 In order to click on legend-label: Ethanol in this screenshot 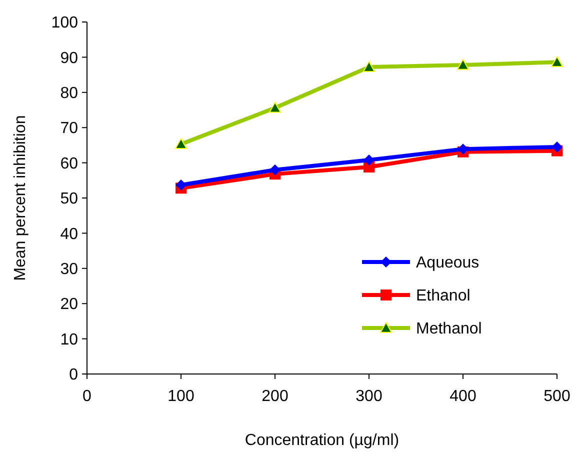, I will do `click(443, 296)`.